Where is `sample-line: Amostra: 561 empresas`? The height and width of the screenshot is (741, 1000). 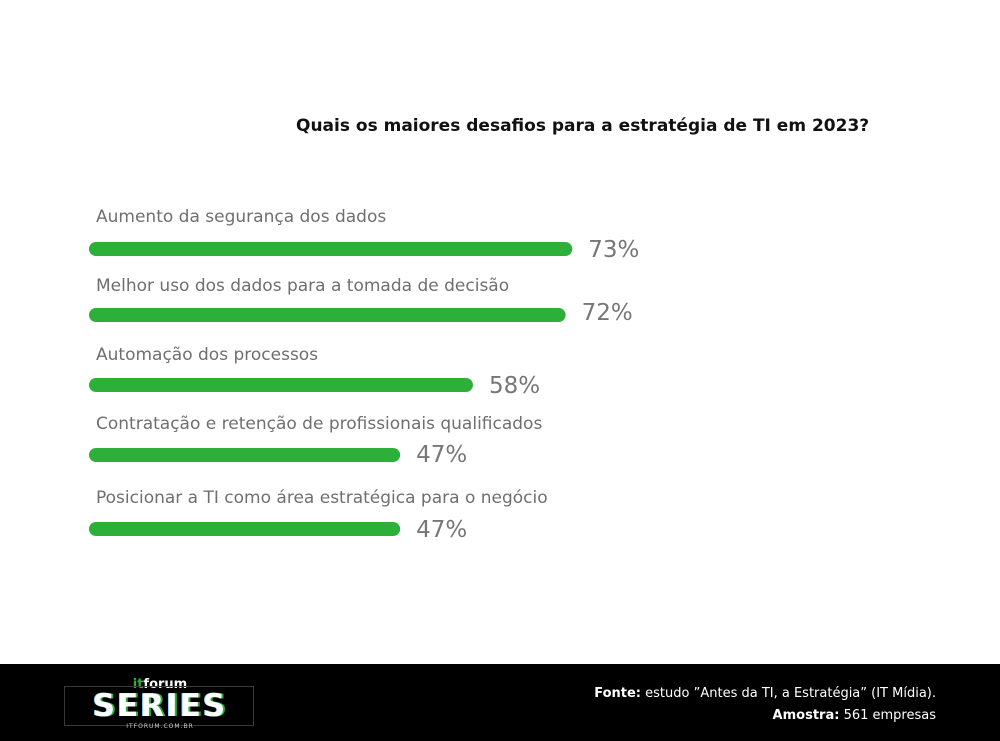 sample-line: Amostra: 561 empresas is located at coordinates (765, 716).